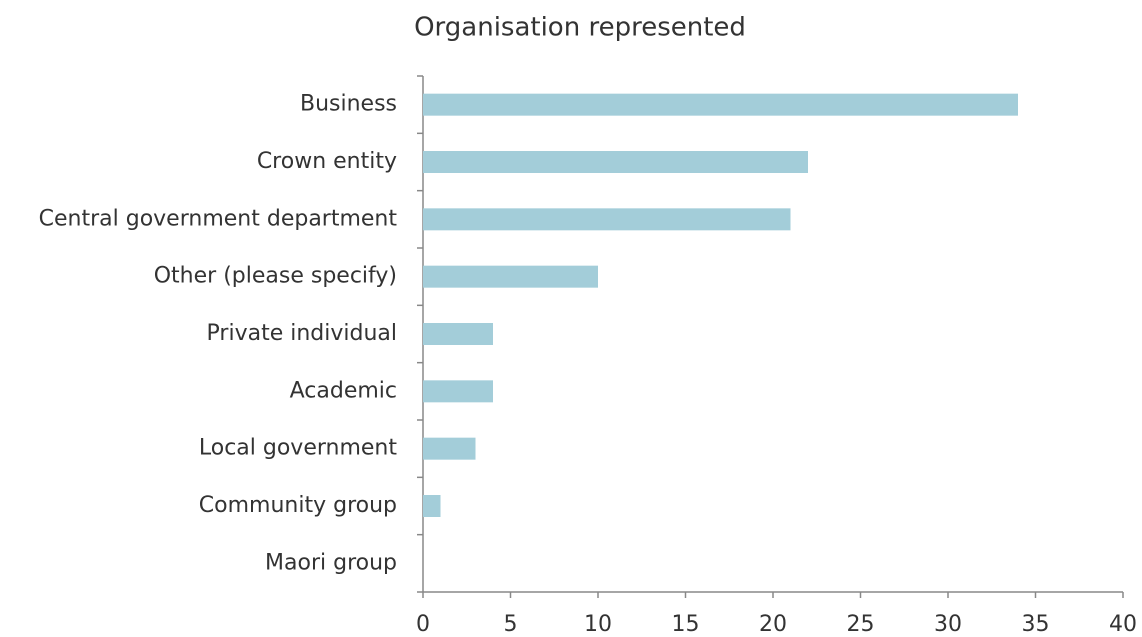  I want to click on x-tick-label: 15, so click(686, 624).